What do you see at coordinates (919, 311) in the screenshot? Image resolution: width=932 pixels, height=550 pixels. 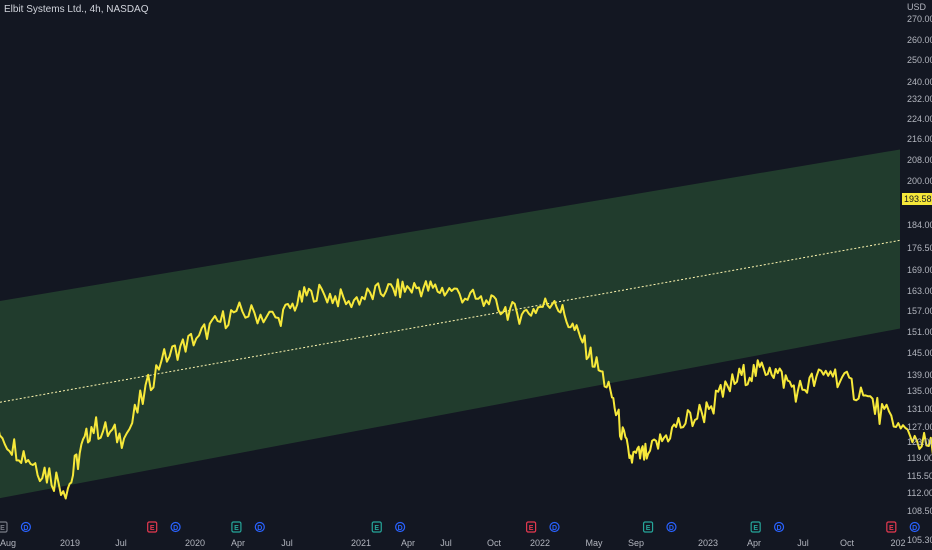 I see `y-tick-label: 157.00` at bounding box center [919, 311].